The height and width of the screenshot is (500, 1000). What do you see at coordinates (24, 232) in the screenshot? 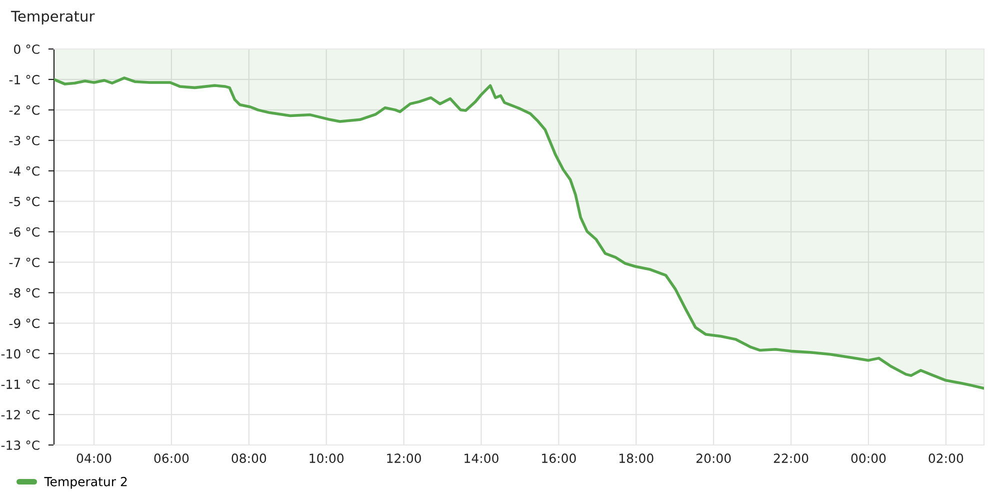
I see `y-tick-label: -6 °C` at bounding box center [24, 232].